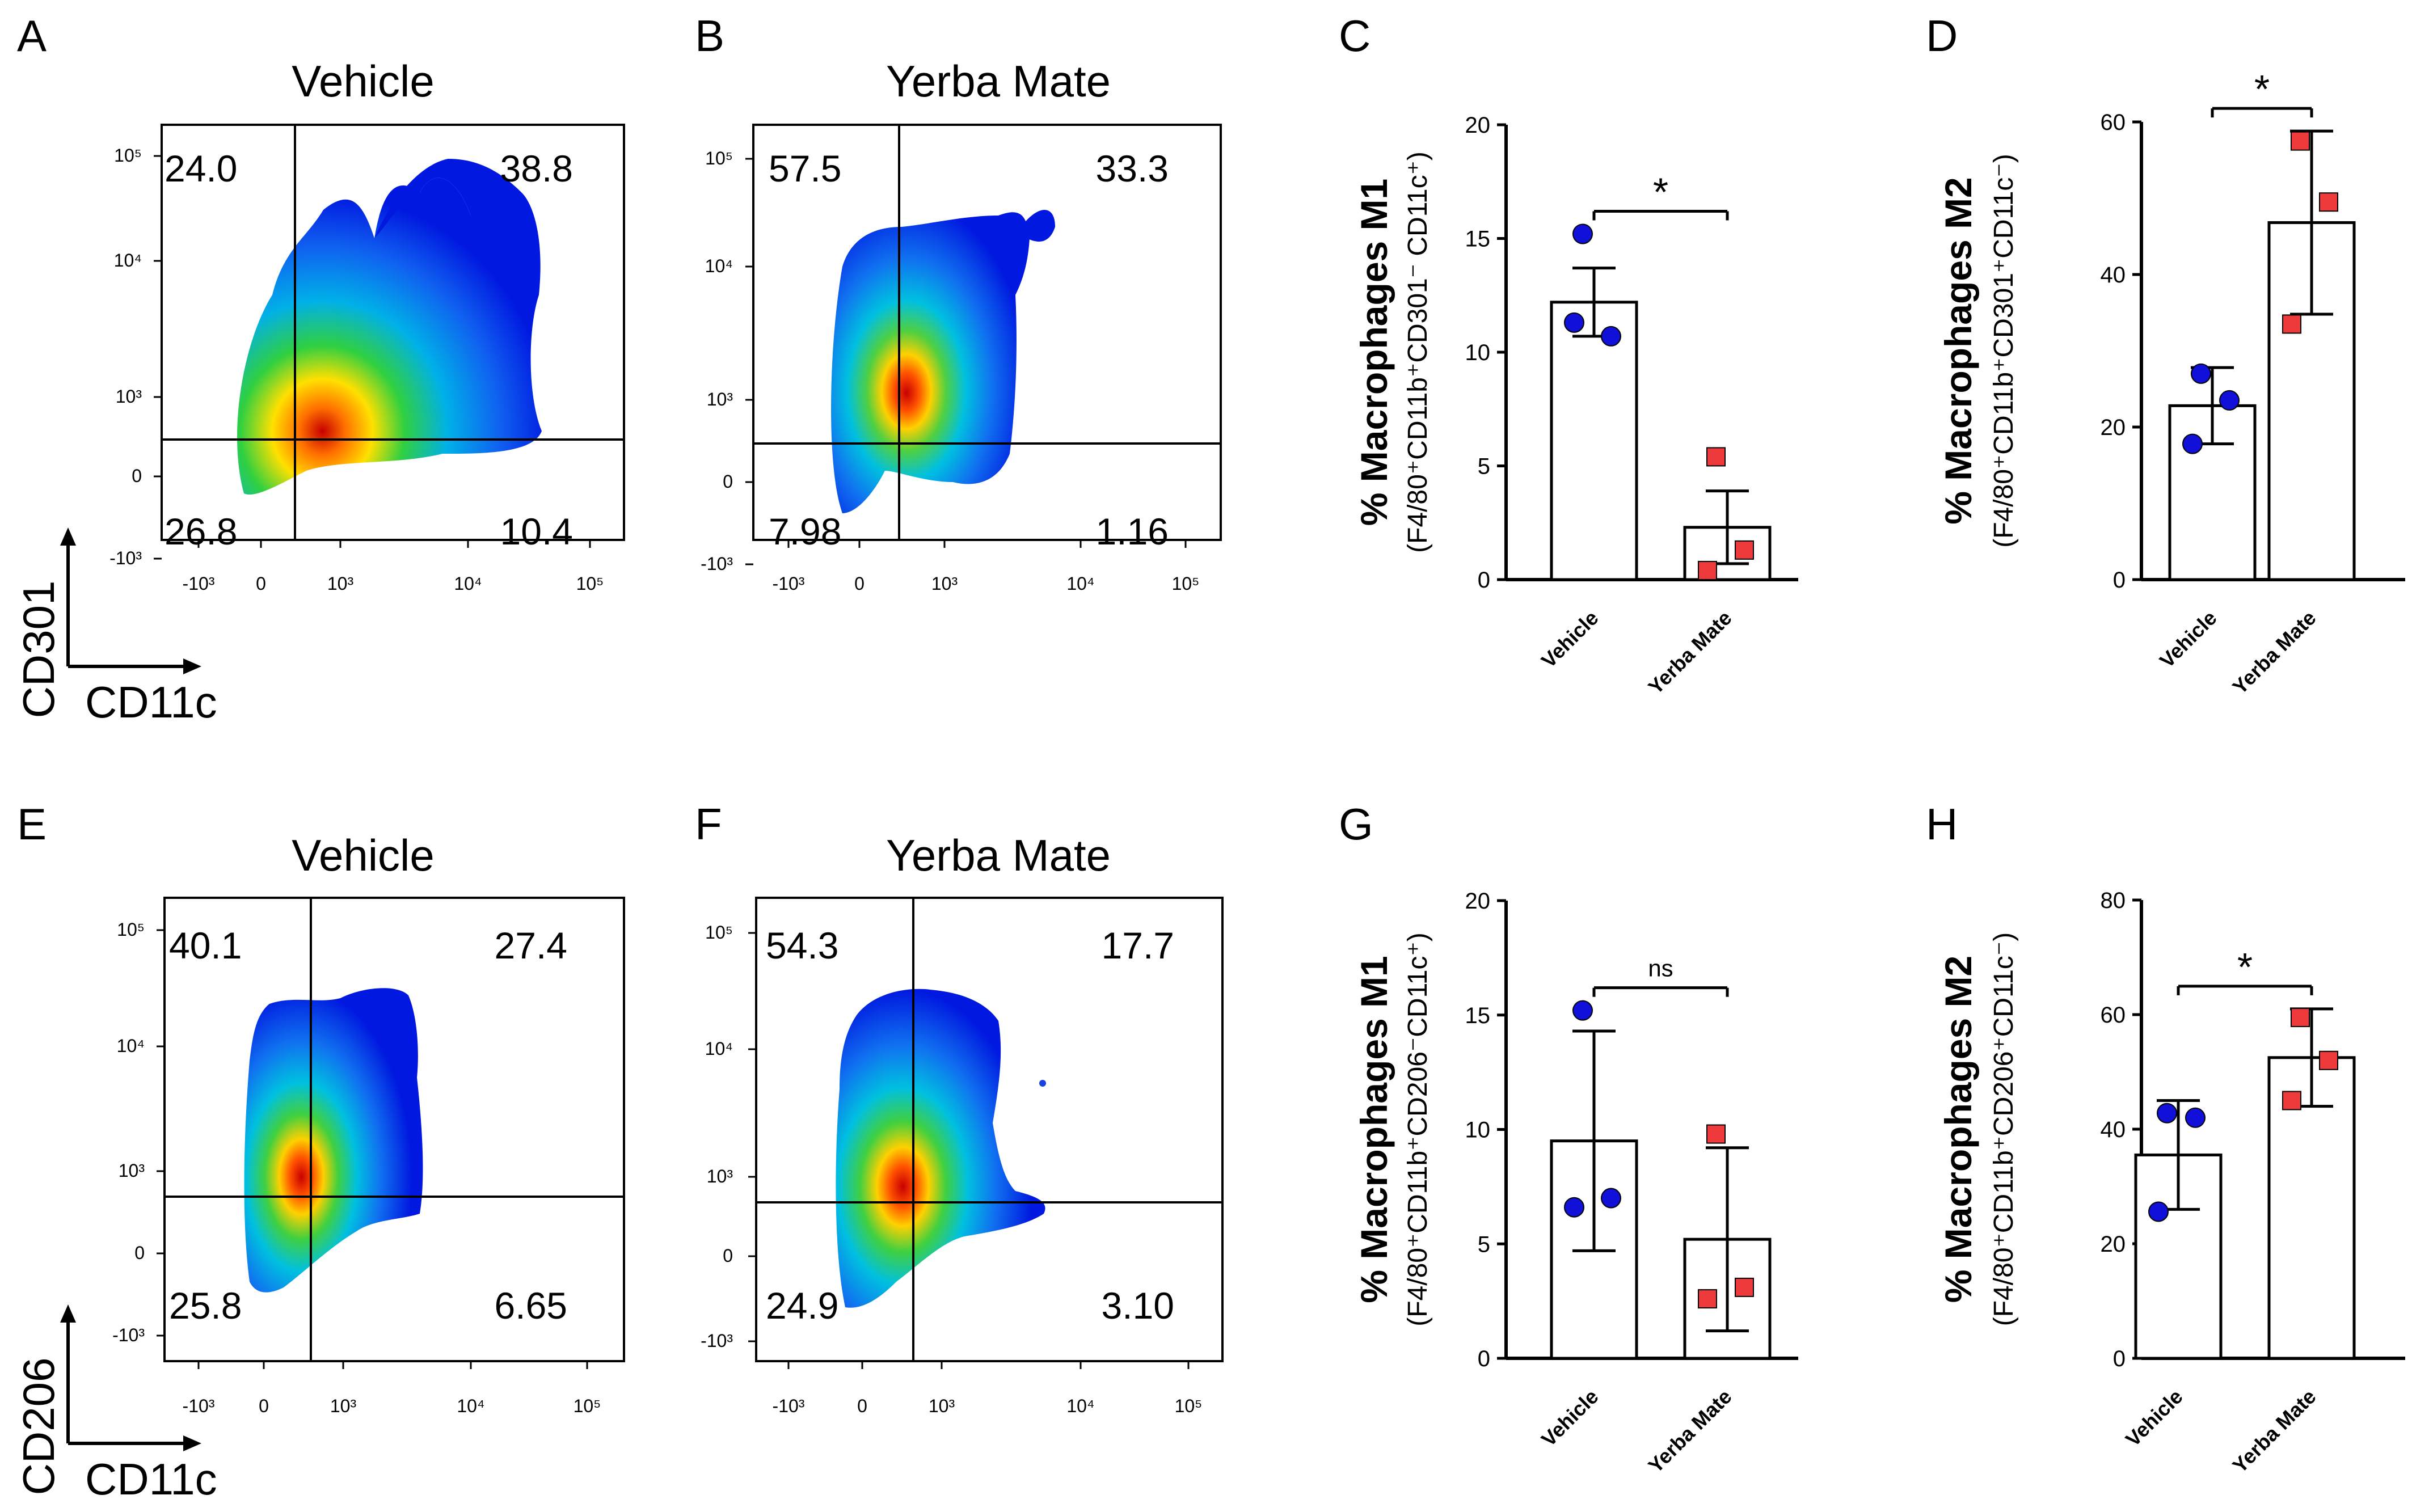  What do you see at coordinates (1660, 969) in the screenshot?
I see `significance-label: ns` at bounding box center [1660, 969].